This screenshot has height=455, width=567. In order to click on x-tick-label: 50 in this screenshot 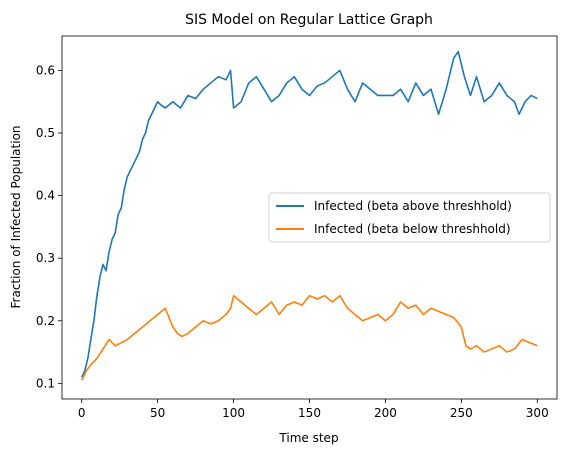, I will do `click(157, 413)`.